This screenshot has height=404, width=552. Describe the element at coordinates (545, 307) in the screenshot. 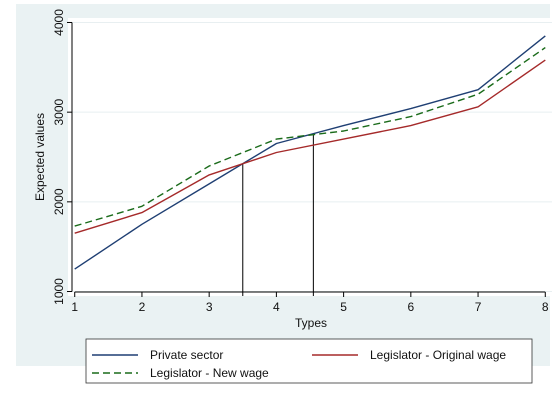

I see `x-tick-label: 8` at that location.